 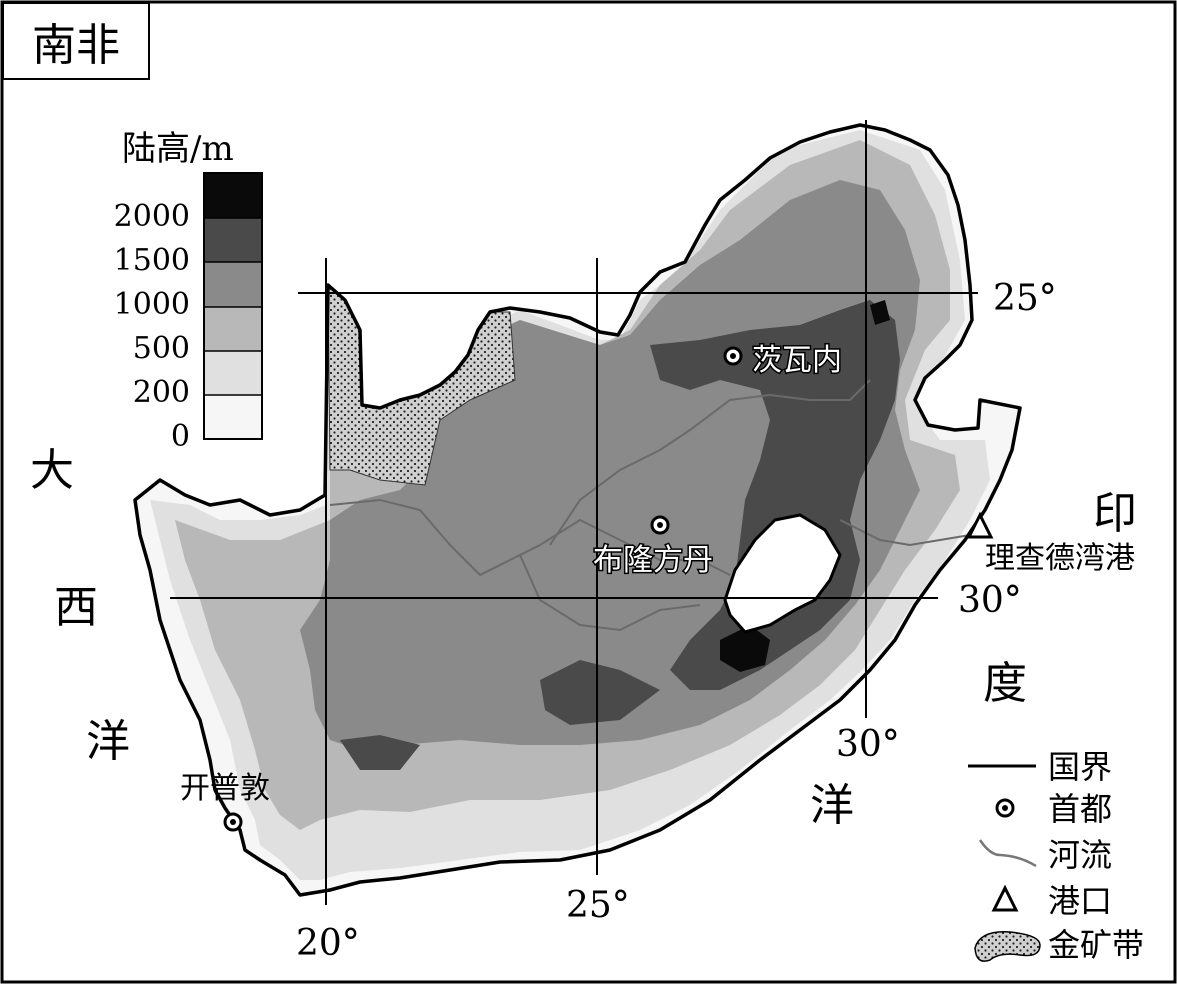 I want to click on map-key: 国界 首都 河流 港口 金矿带, so click(x=1056, y=856).